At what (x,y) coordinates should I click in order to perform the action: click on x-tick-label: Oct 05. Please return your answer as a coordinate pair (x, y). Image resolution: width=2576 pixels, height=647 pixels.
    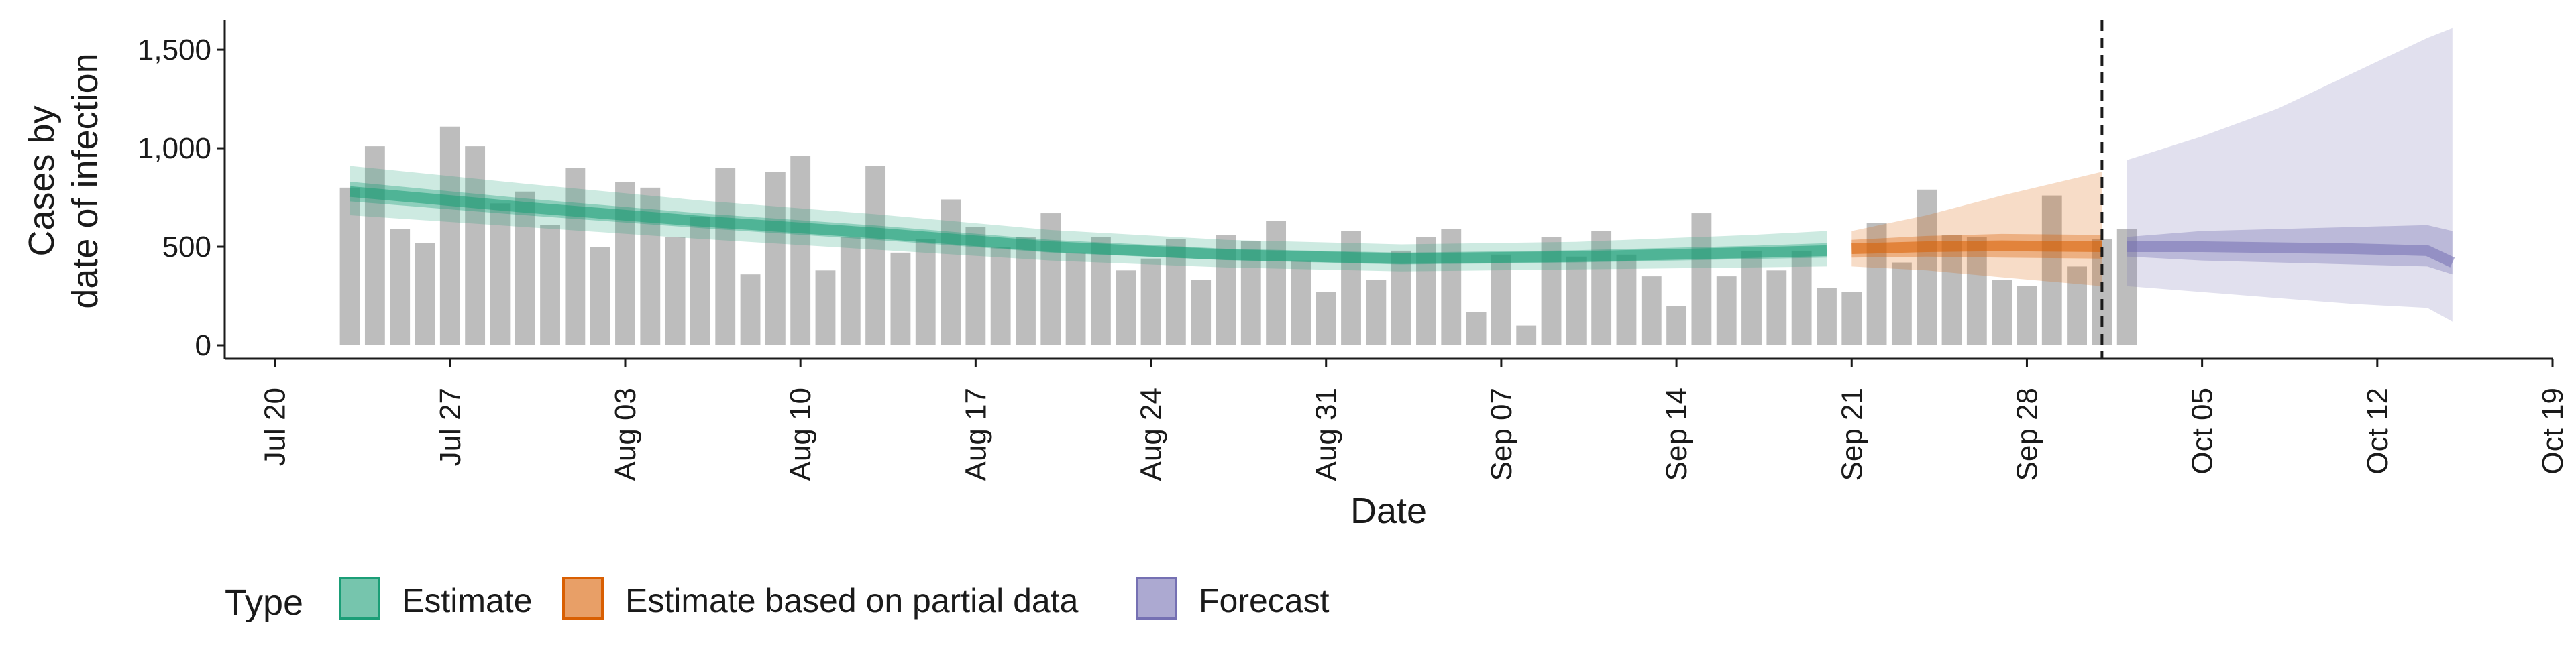
    Looking at the image, I should click on (2202, 431).